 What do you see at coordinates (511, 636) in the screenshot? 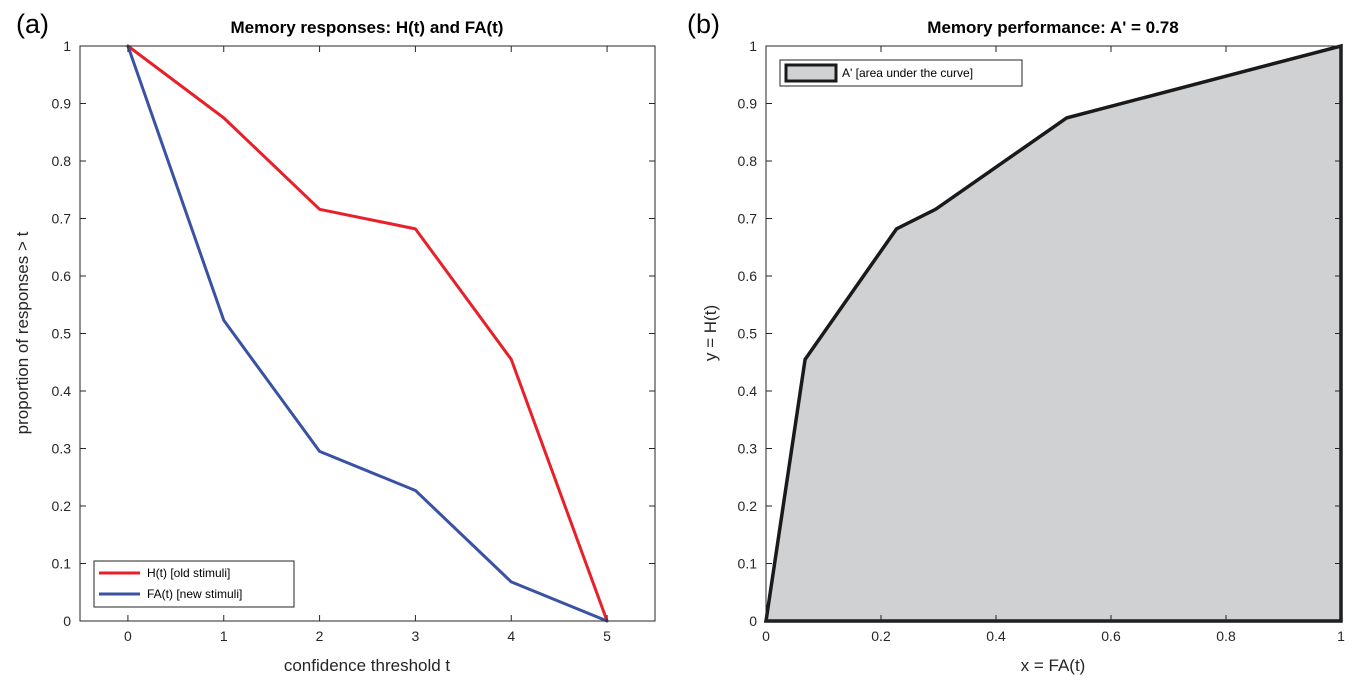
I see `panel-a-xtick-label: 4` at bounding box center [511, 636].